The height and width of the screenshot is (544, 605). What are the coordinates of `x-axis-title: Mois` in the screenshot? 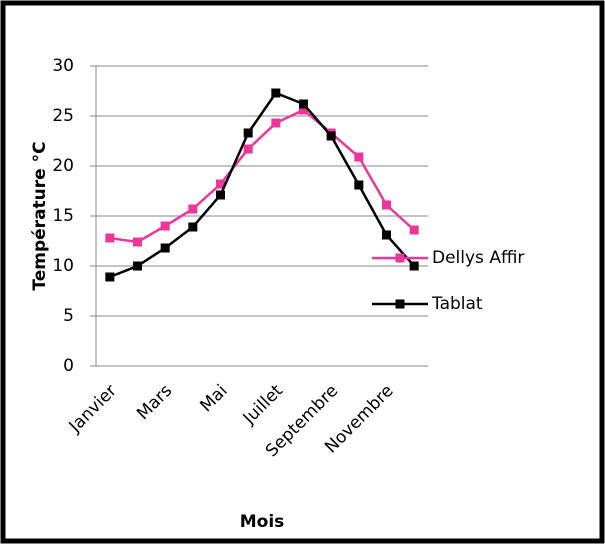 It's located at (262, 522).